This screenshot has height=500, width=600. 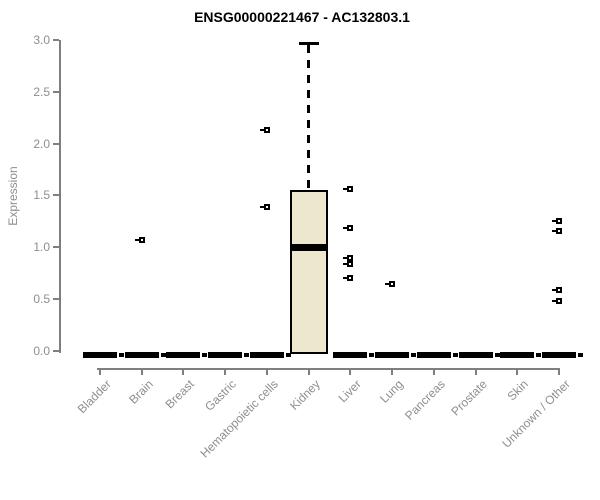 What do you see at coordinates (60, 196) in the screenshot?
I see `y-axis-line` at bounding box center [60, 196].